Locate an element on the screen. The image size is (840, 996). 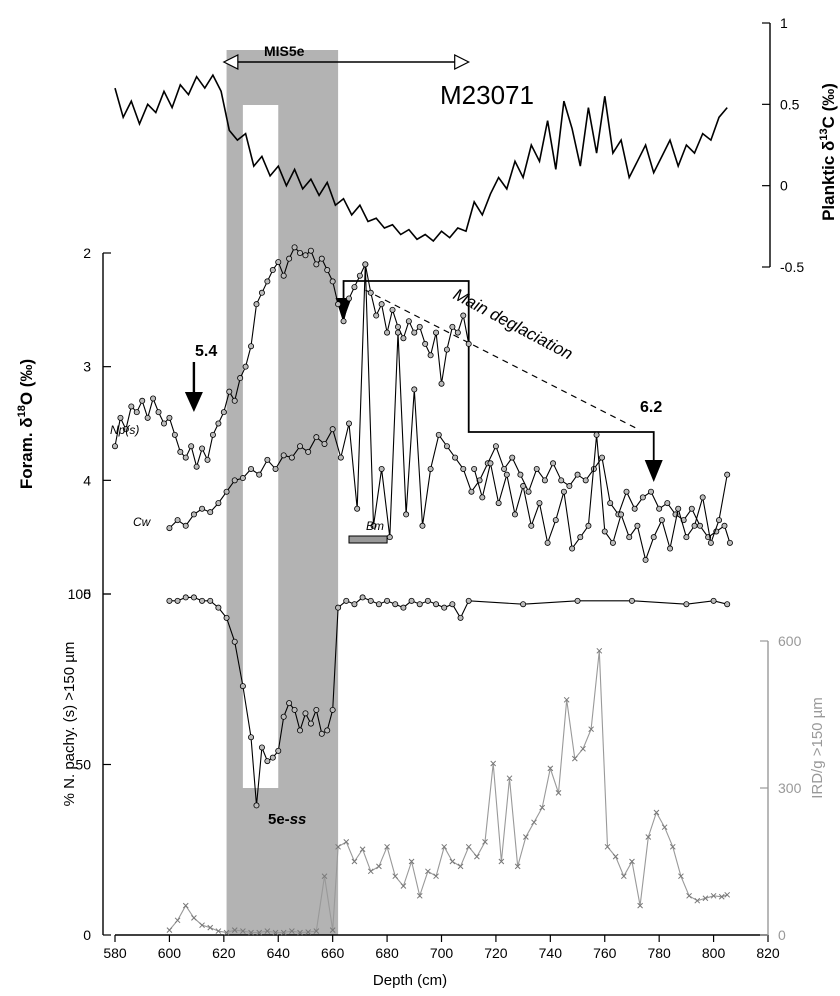
d13c-title-main: Planktic δ is located at coordinates (828, 181).